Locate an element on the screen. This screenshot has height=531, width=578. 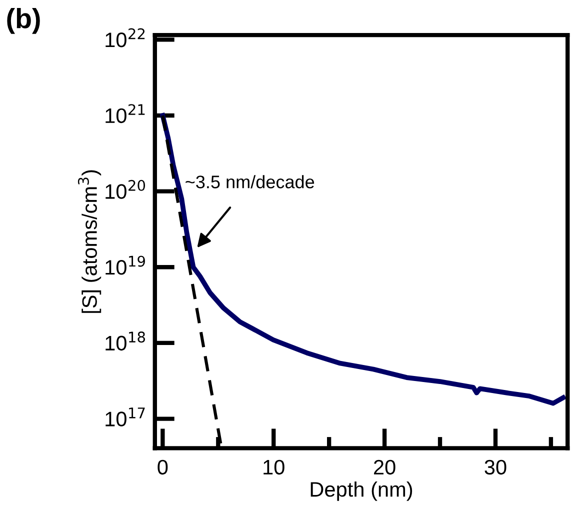
y-tick-label: 10$^{17}$ is located at coordinates (125, 417).